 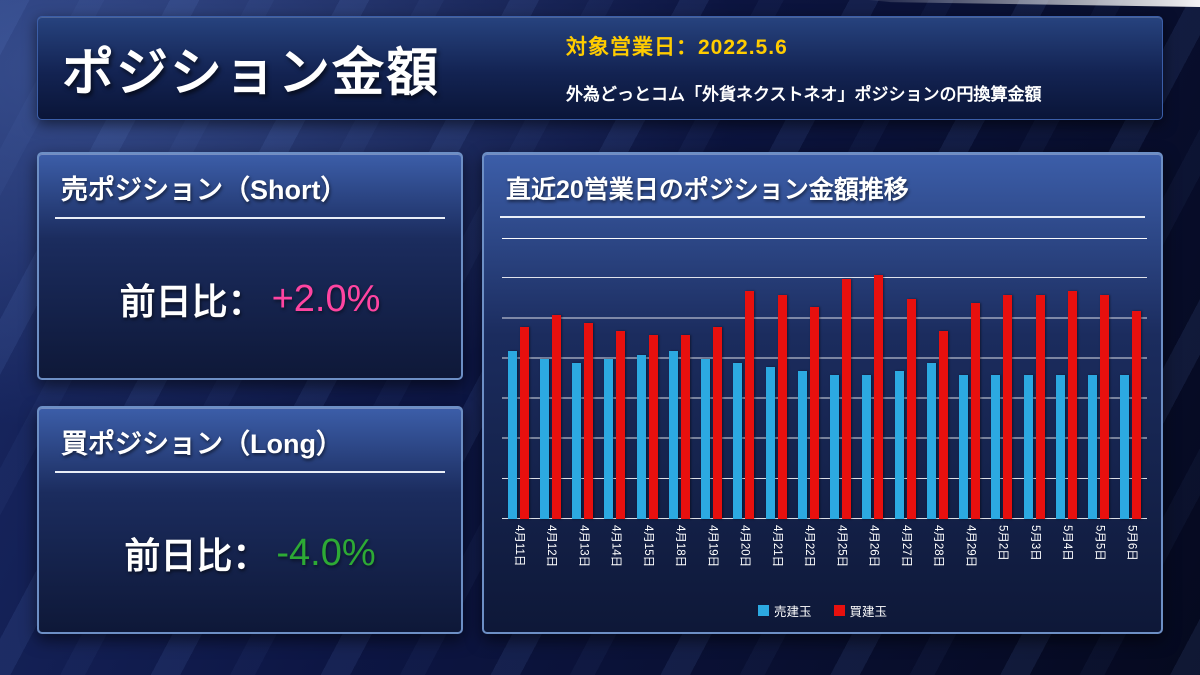 I want to click on short-change-label: 前日比：, so click(x=191, y=301).